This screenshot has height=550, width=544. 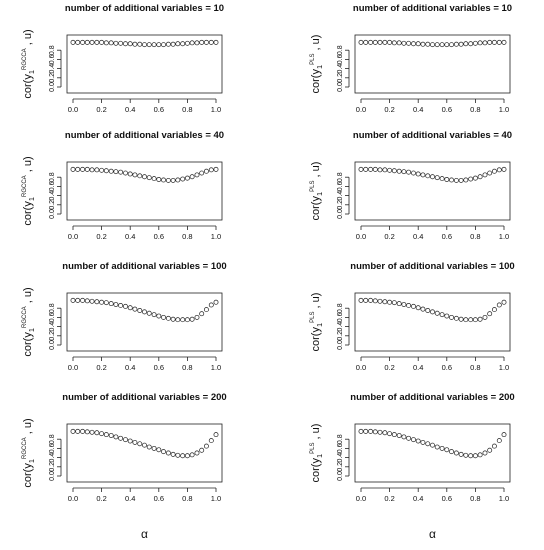 What do you see at coordinates (28, 86) in the screenshot?
I see `y-axis-label-main: cor(y` at bounding box center [28, 86].